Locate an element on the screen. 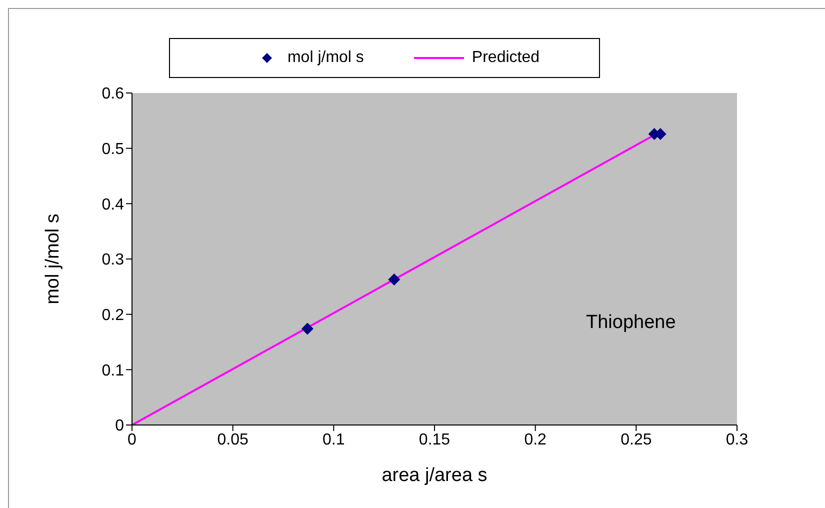 Image resolution: width=825 pixels, height=508 pixels. y-tick-label: 0.4 is located at coordinates (113, 205).